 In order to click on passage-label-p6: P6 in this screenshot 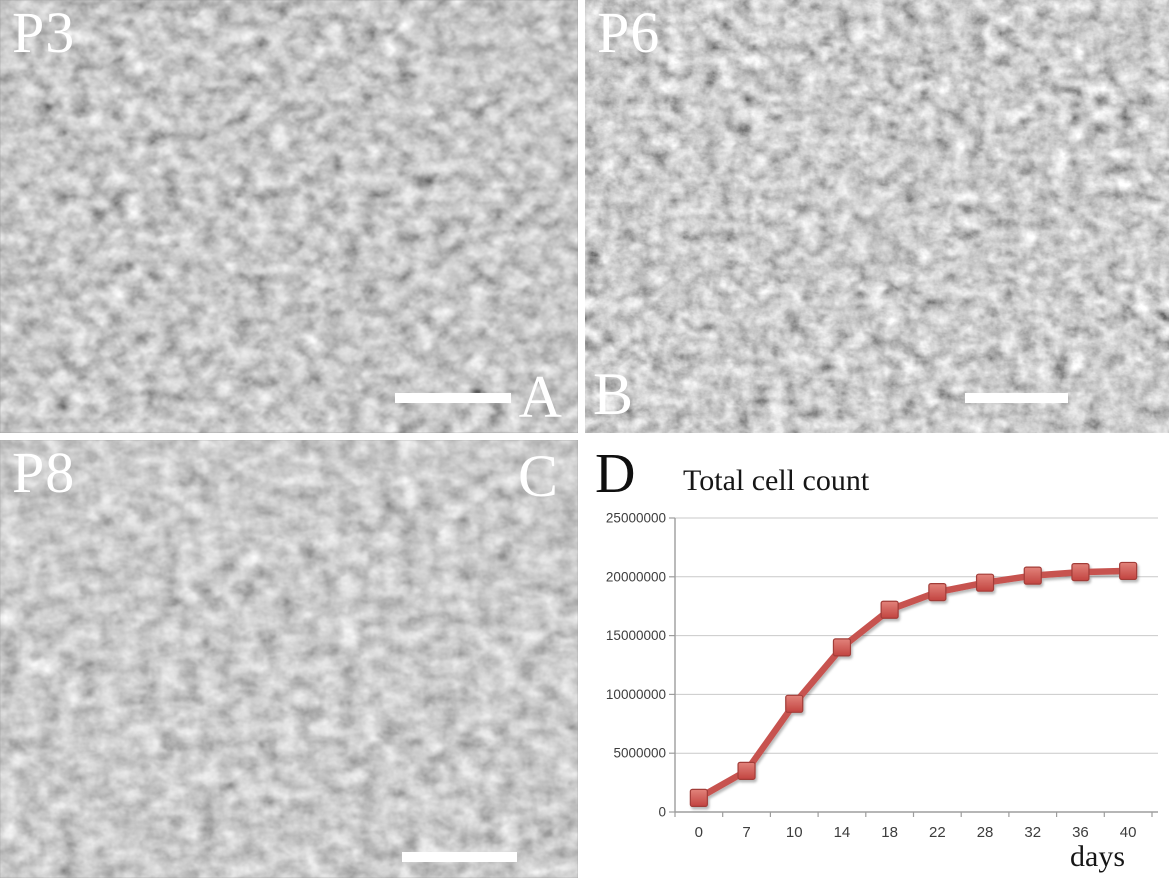, I will do `click(629, 32)`.